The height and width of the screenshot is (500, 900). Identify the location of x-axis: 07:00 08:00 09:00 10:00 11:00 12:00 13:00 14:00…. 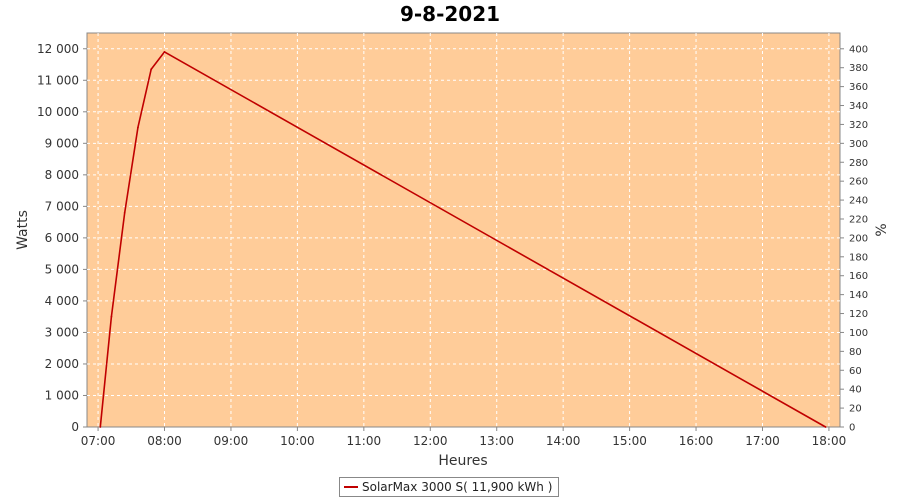
(463, 437).